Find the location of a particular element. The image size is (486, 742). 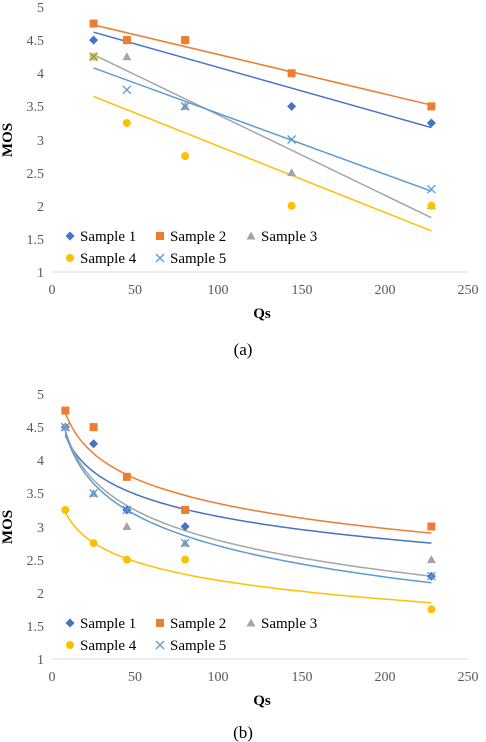

y-tick-labels: 1 1.5 2 2.5 3 3.5 4 4.5 5 is located at coordinates (36, 528).